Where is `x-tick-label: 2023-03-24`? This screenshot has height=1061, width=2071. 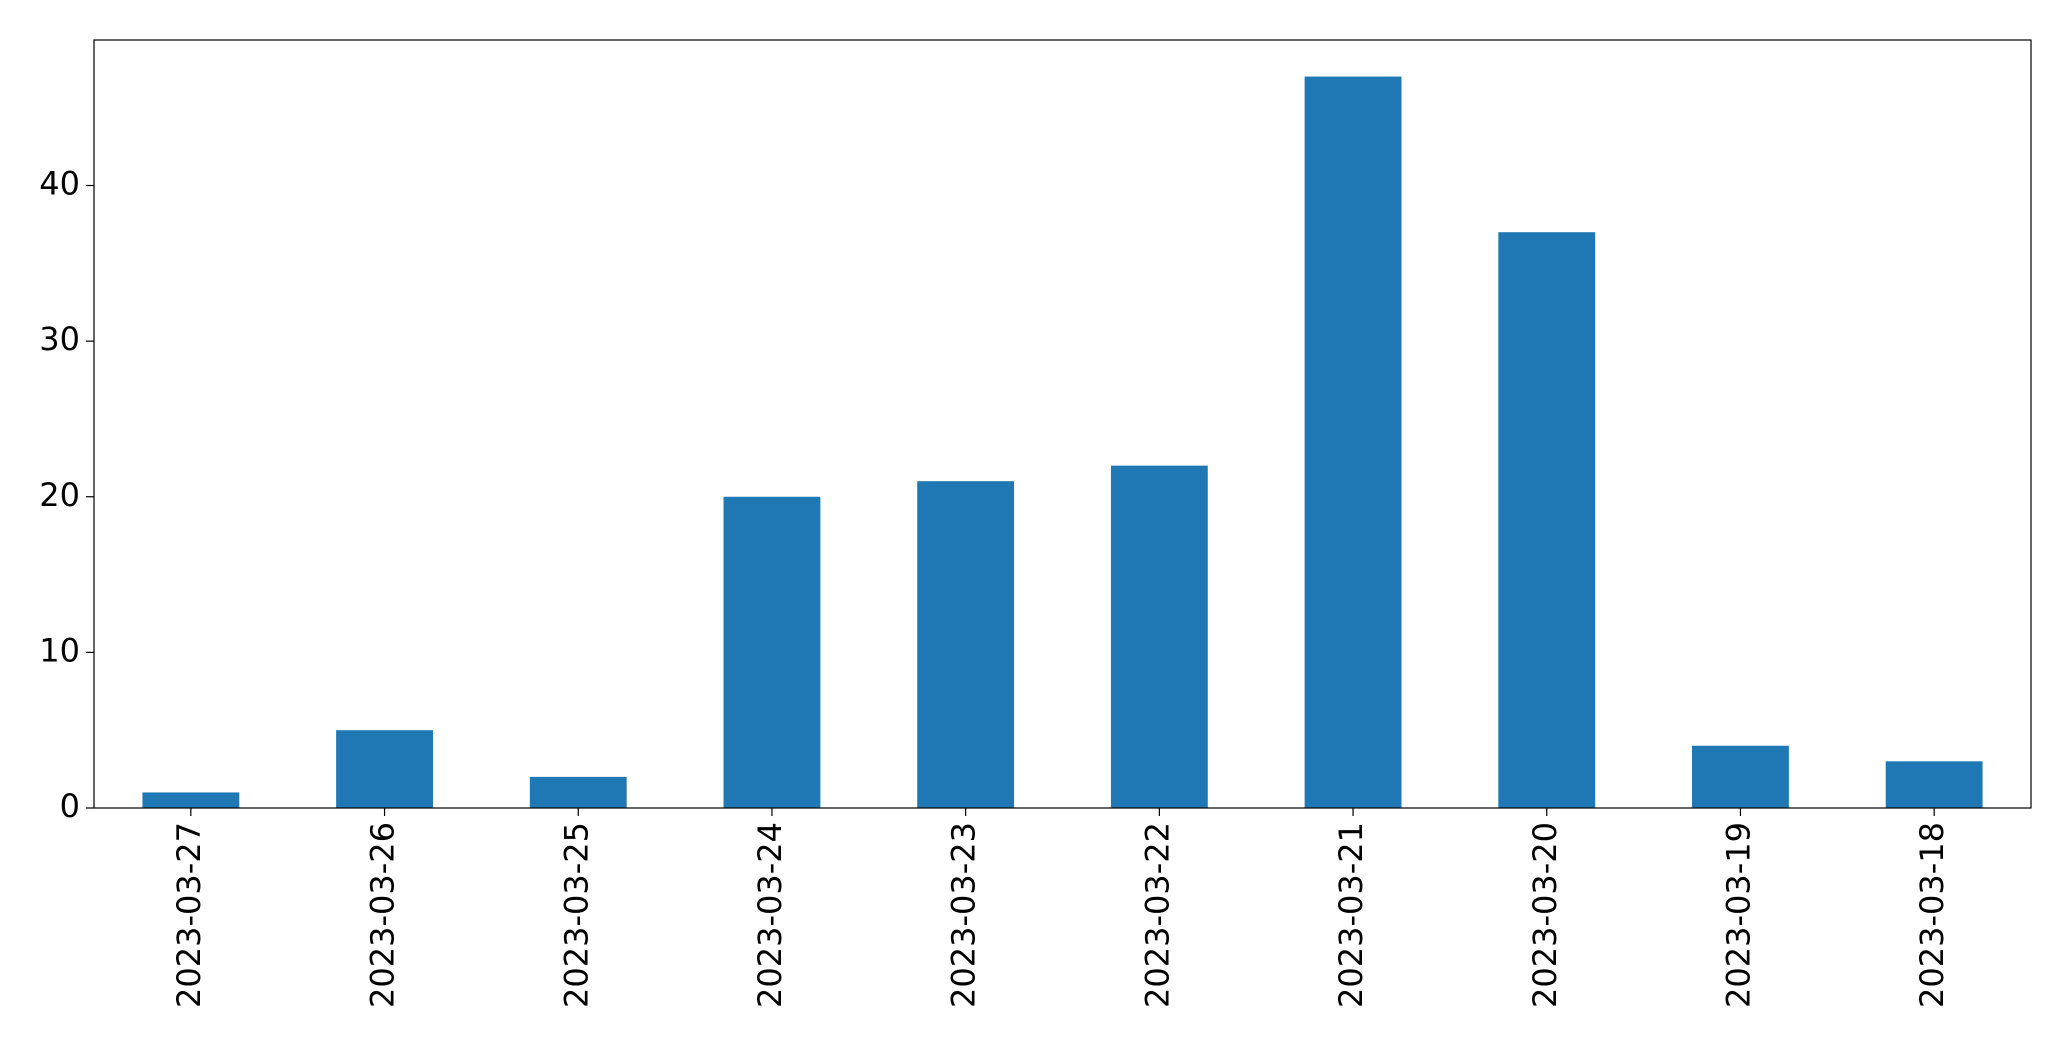 x-tick-label: 2023-03-24 is located at coordinates (770, 915).